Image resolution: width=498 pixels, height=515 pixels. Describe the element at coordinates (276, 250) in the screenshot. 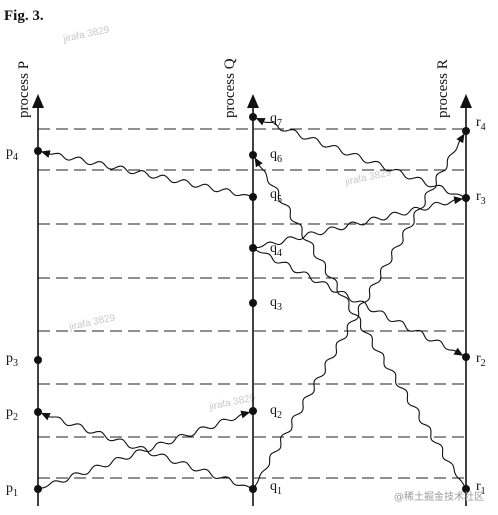

I see `event-label-q4: q4` at that location.